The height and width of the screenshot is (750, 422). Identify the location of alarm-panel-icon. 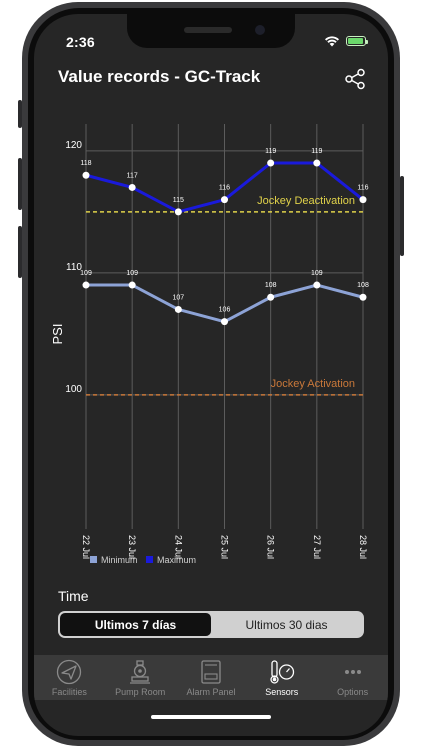
(211, 672).